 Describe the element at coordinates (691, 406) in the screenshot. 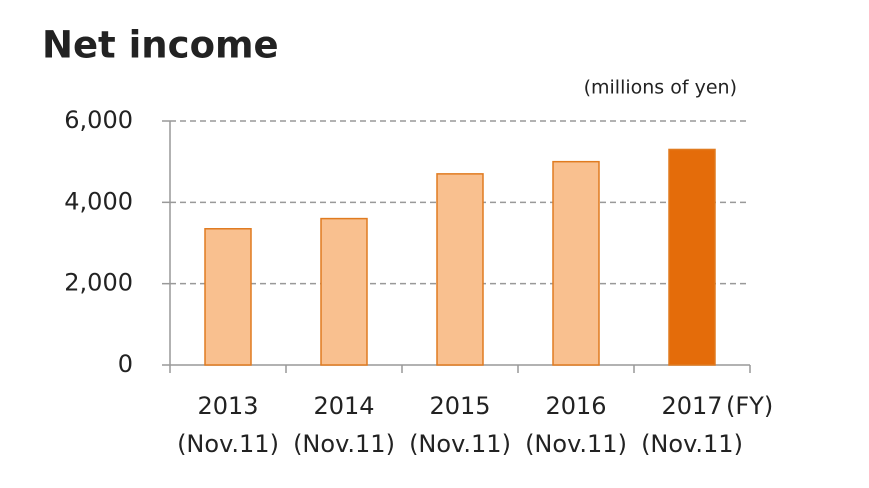

I see `x-tick-label: 2017` at that location.